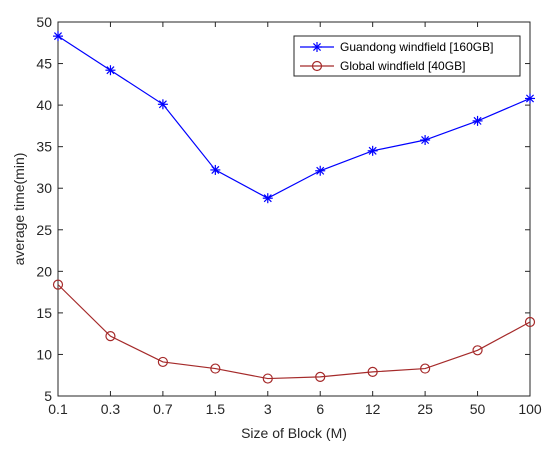  Describe the element at coordinates (402, 66) in the screenshot. I see `legend-label-2: Global windfield [40GB]` at that location.